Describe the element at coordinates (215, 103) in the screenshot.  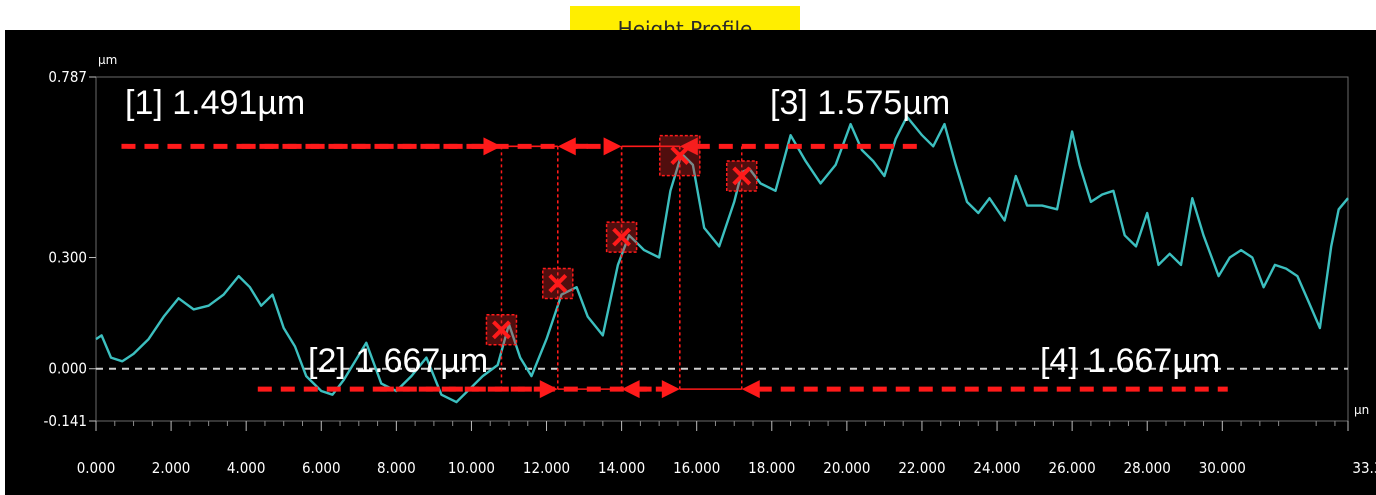
I see `measurement-label: [1] 1.491µm` at that location.